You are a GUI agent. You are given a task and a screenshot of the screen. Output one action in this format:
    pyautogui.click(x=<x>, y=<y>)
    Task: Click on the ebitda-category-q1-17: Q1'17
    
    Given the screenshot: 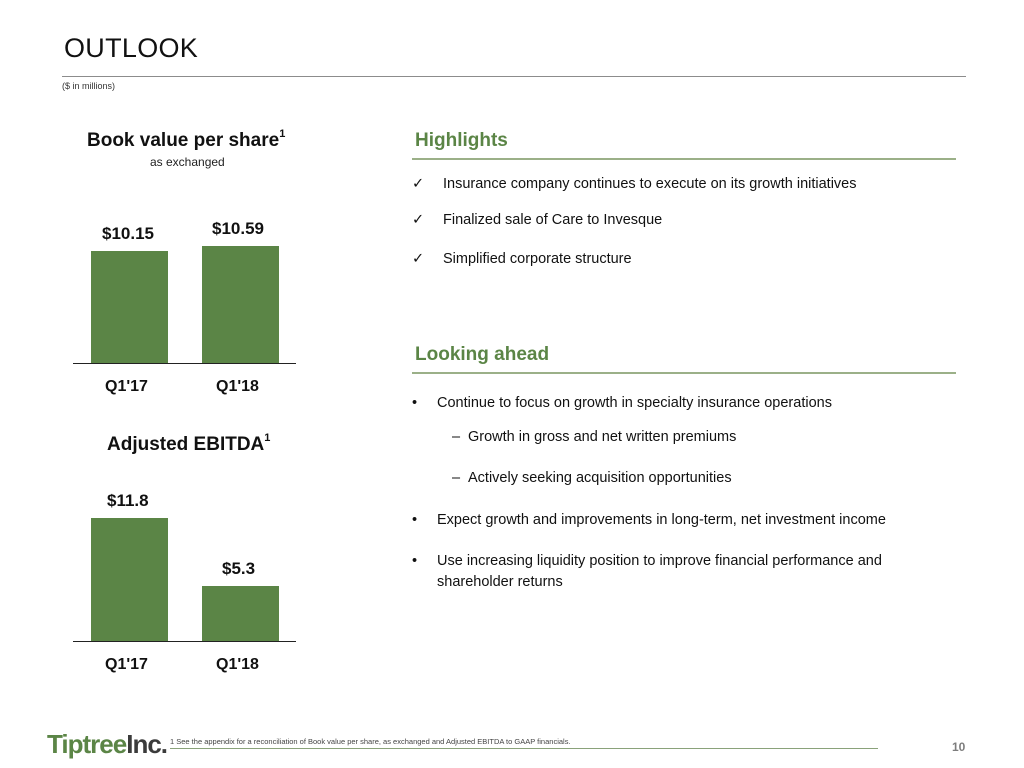 What is the action you would take?
    pyautogui.click(x=126, y=664)
    